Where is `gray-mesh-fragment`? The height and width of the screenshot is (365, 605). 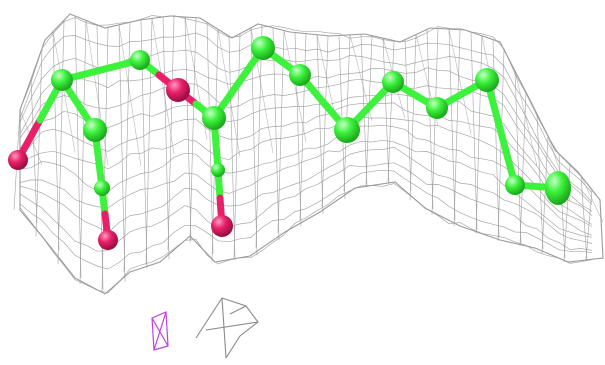 gray-mesh-fragment is located at coordinates (227, 328).